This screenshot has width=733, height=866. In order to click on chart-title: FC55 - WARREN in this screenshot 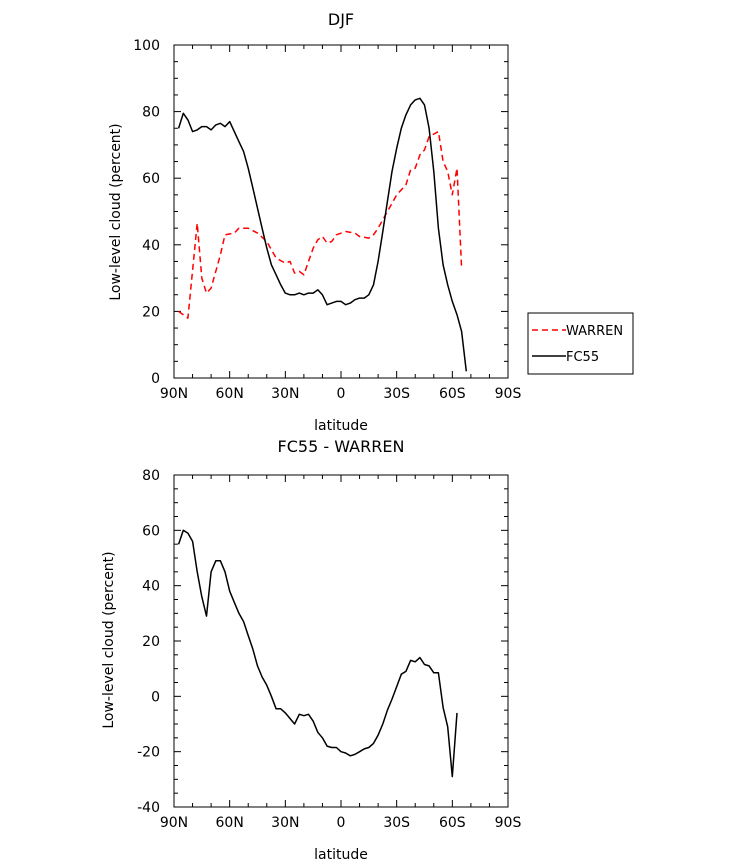, I will do `click(341, 446)`.